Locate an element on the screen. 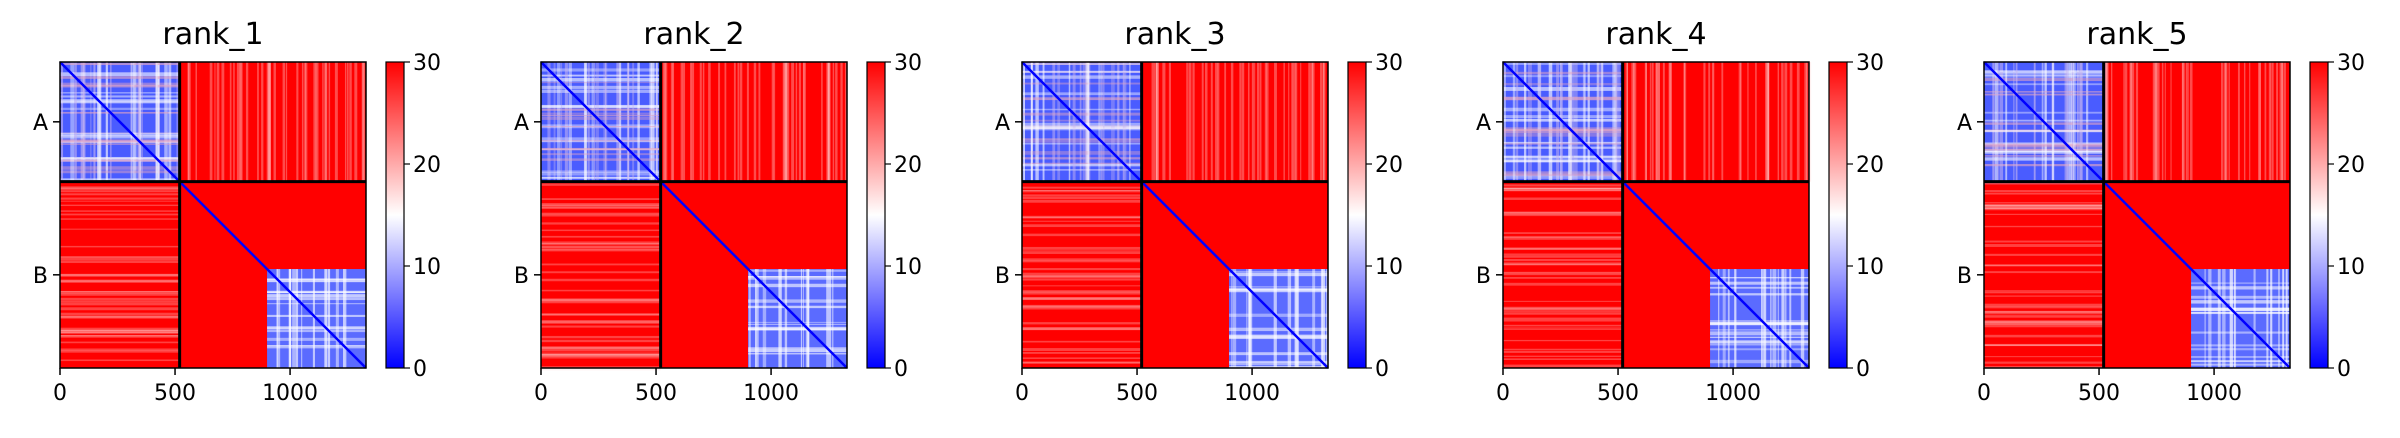 The width and height of the screenshot is (2400, 438). y-tick-label: B is located at coordinates (521, 276).